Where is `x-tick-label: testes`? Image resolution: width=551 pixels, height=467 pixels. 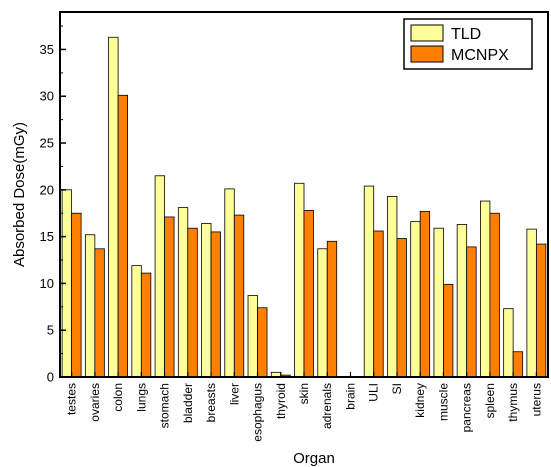
x-tick-label: testes is located at coordinates (72, 399).